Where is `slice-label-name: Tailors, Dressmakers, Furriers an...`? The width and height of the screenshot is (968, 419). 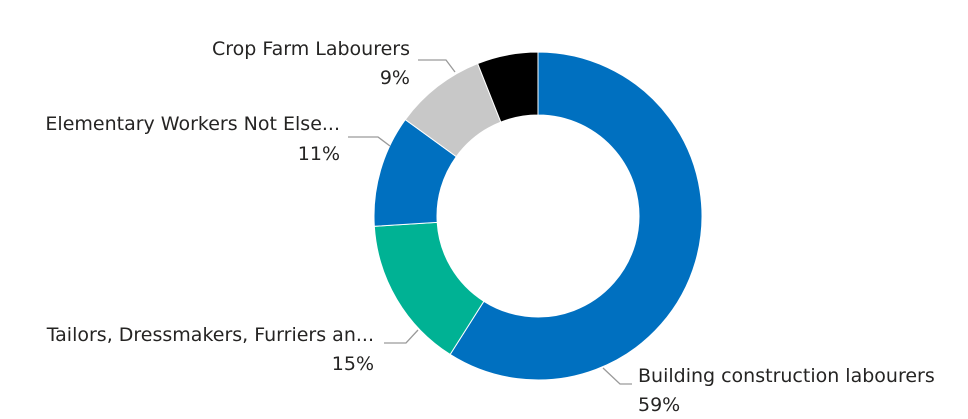
slice-label-name: Tailors, Dressmakers, Furriers an... is located at coordinates (210, 335).